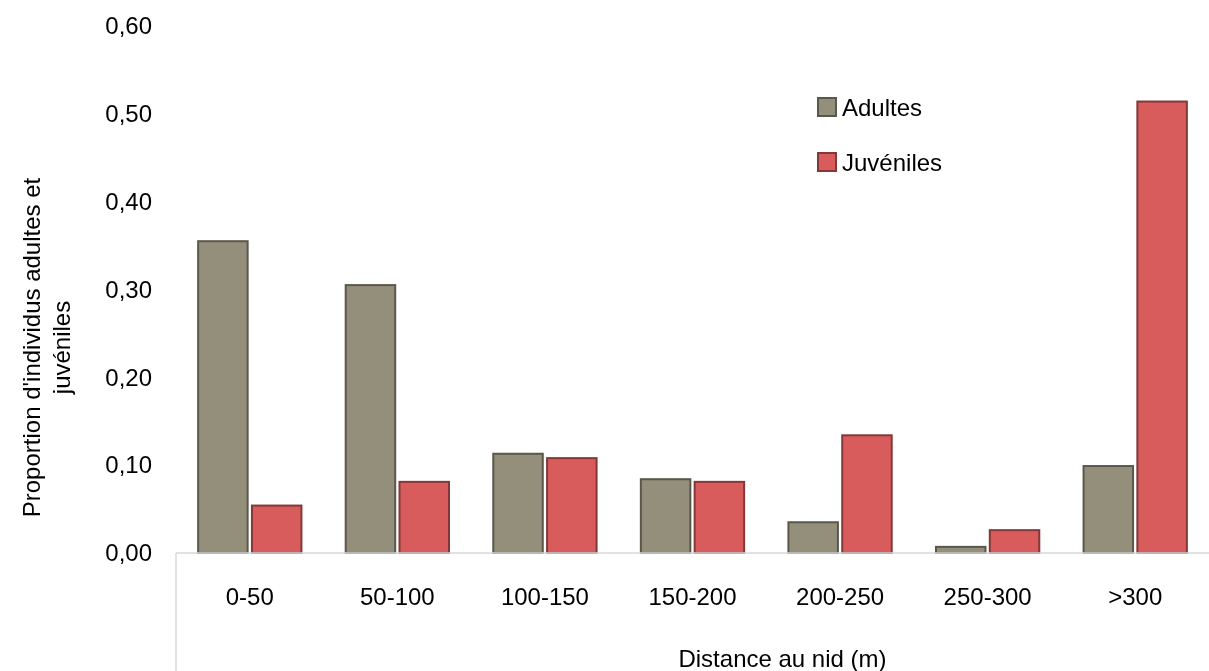 This screenshot has height=671, width=1209. Describe the element at coordinates (46, 347) in the screenshot. I see `y-axis-title: Proportion d'individus adultes et juvéniles` at that location.